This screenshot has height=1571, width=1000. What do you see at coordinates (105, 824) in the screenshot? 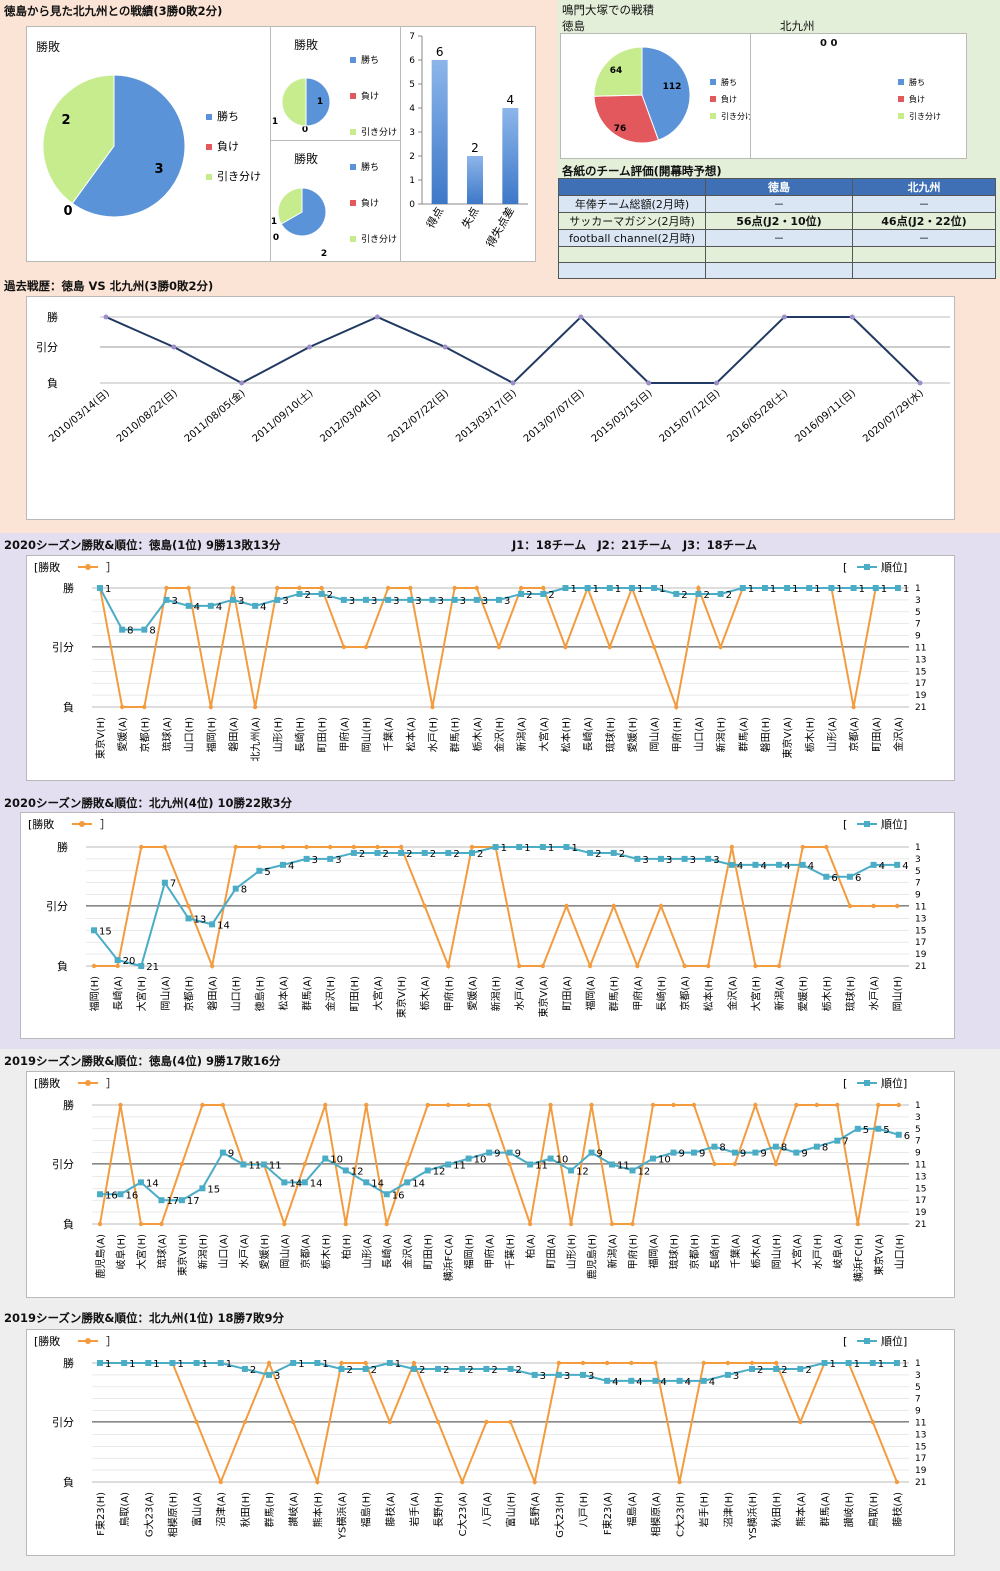
I see `legend-results-close: ］` at bounding box center [105, 824].